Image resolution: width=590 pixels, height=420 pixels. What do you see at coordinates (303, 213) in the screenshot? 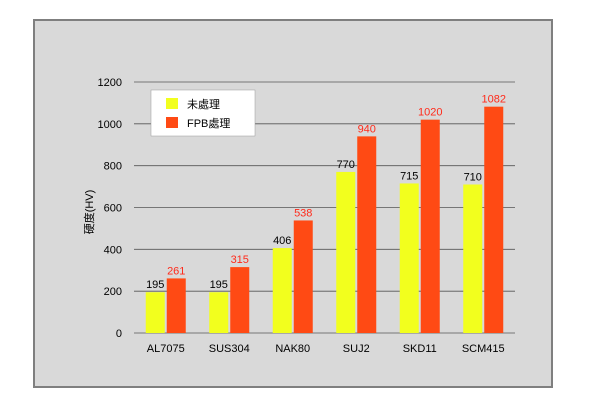
I see `data-label-fpb: 538` at bounding box center [303, 213].